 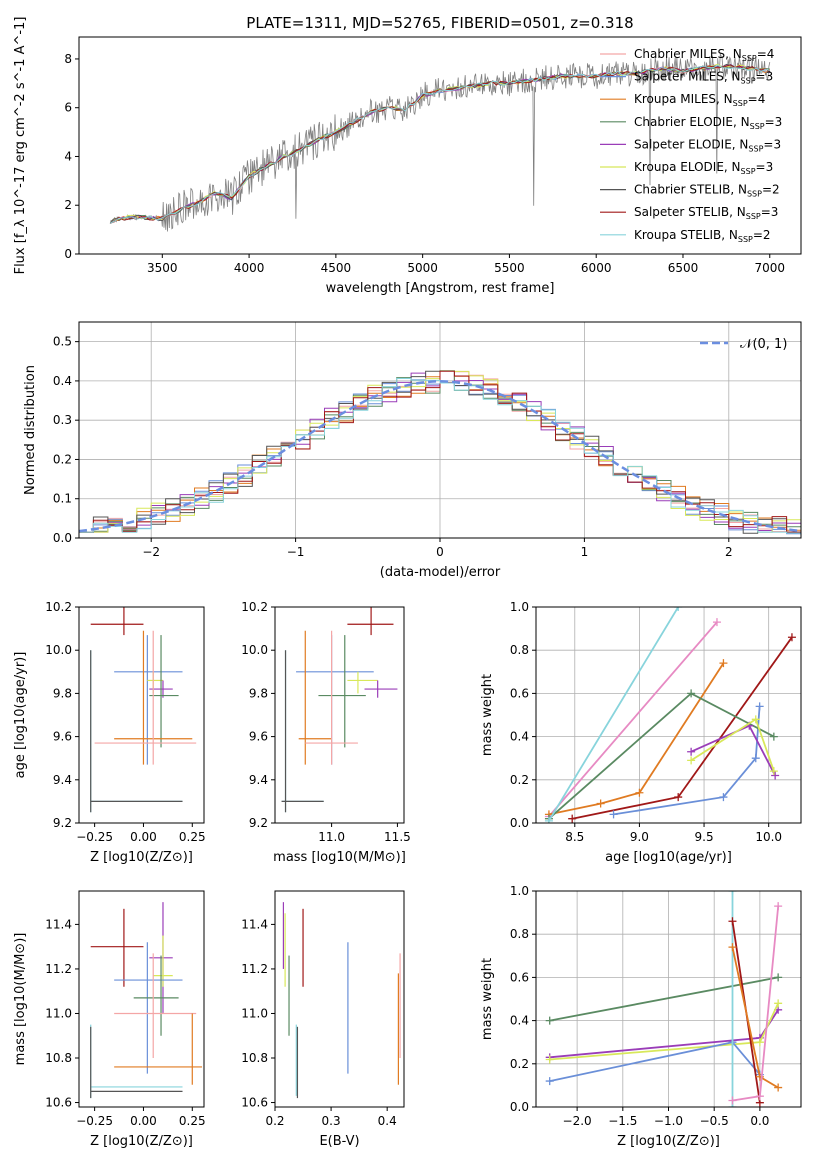 I want to click on y-axis-label: Flux [f_λ 10^-17 erg cm^-2 s^-1 A^-1], so click(x=20, y=146).